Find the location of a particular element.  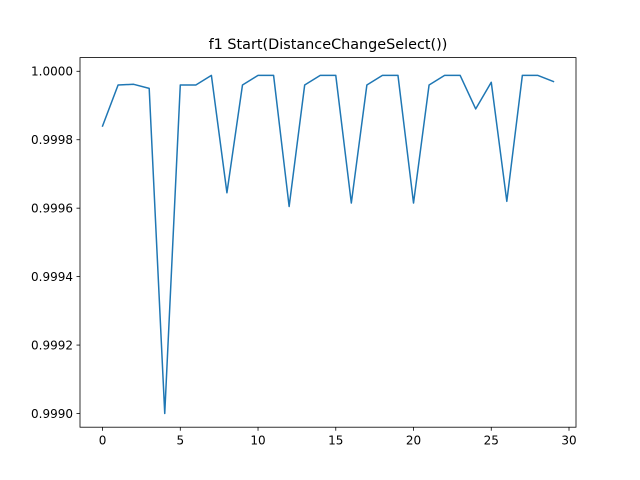

y-tick-label: 0.9990 is located at coordinates (52, 414).